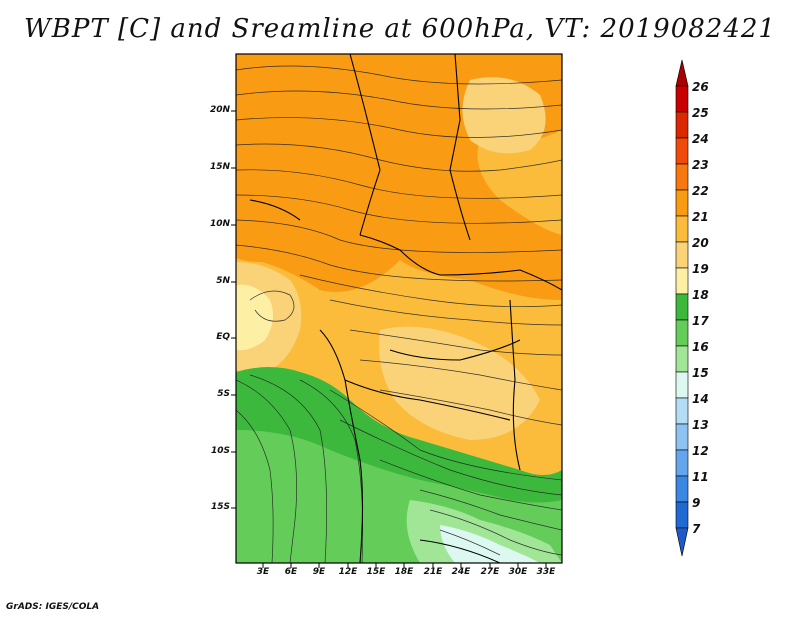 Image resolution: width=800 pixels, height=622 pixels. Describe the element at coordinates (700, 269) in the screenshot. I see `colorbar-label: 19` at that location.